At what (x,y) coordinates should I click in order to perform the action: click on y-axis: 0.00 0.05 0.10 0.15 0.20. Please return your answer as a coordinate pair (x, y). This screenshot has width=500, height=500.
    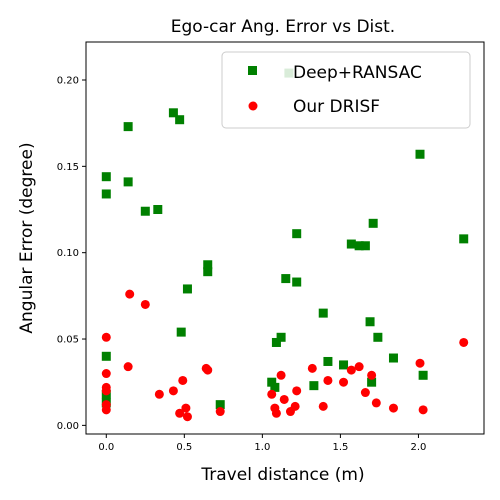
    Looking at the image, I should click on (71, 253).